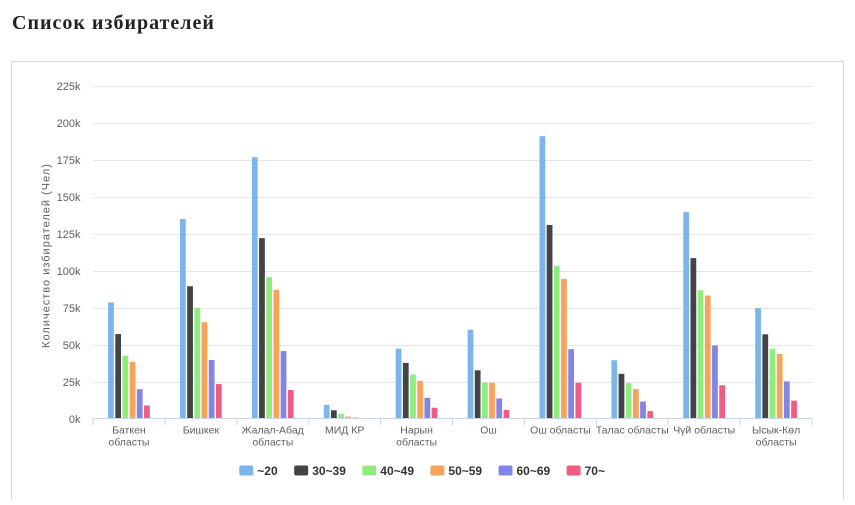  What do you see at coordinates (69, 87) in the screenshot?
I see `svg-text: 225k` at bounding box center [69, 87].